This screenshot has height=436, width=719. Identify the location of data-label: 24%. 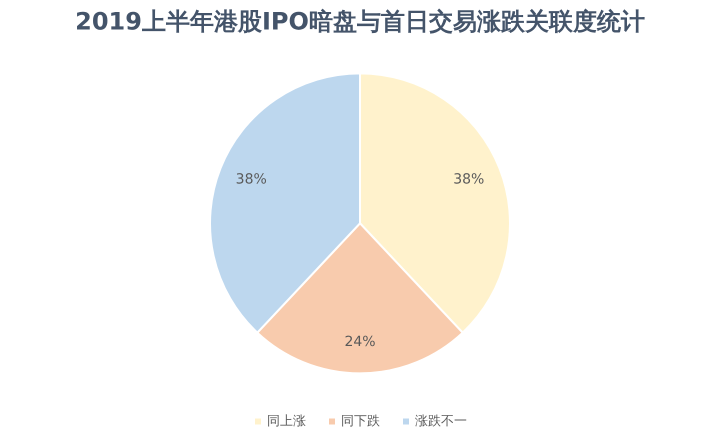
(360, 342).